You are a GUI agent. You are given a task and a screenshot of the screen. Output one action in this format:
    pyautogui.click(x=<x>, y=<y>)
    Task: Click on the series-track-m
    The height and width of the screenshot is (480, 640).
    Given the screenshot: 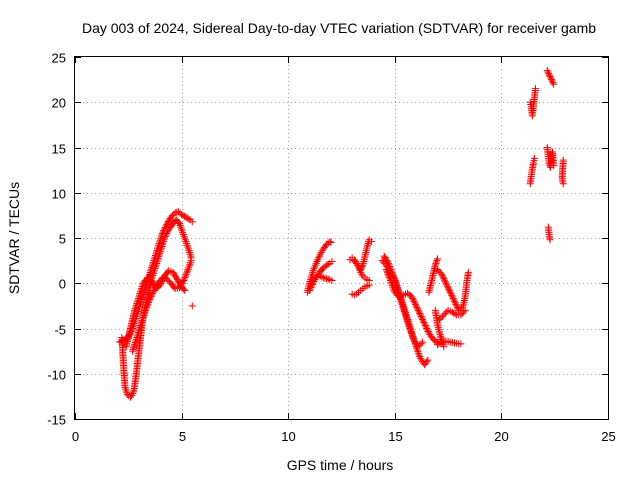 What is the action you would take?
    pyautogui.click(x=411, y=306)
    